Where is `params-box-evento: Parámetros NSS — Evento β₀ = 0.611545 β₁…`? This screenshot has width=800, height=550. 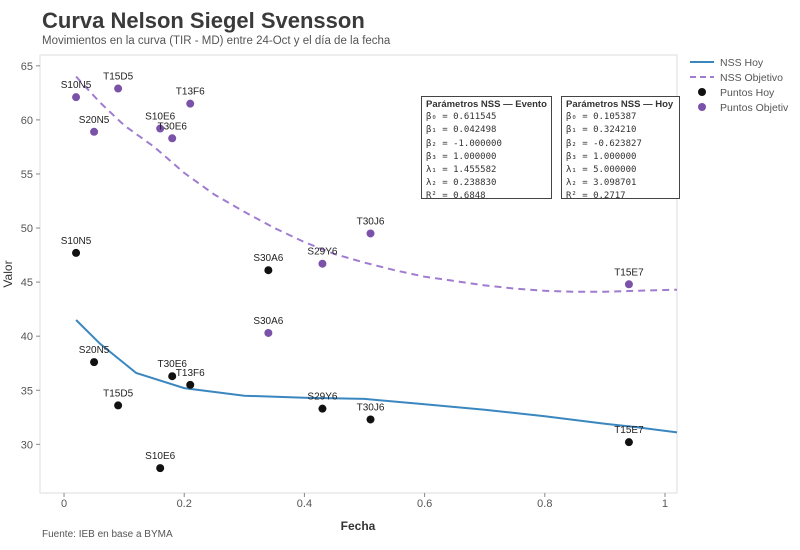
params-box-evento: Parámetros NSS — Evento β₀ = 0.611545 β₁… is located at coordinates (486, 148).